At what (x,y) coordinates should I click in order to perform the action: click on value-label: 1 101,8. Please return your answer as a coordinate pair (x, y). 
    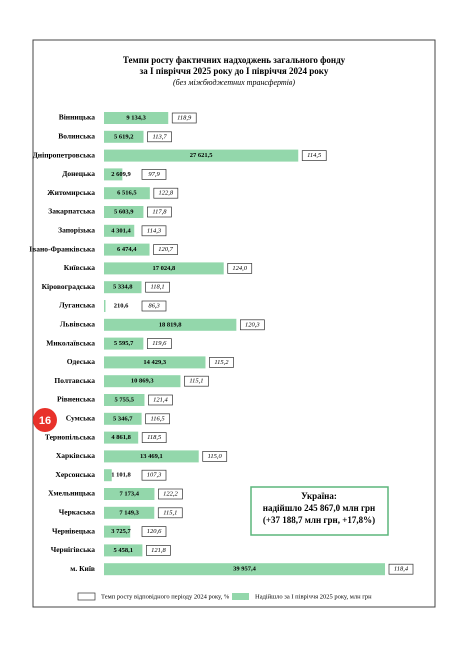
    Looking at the image, I should click on (121, 475).